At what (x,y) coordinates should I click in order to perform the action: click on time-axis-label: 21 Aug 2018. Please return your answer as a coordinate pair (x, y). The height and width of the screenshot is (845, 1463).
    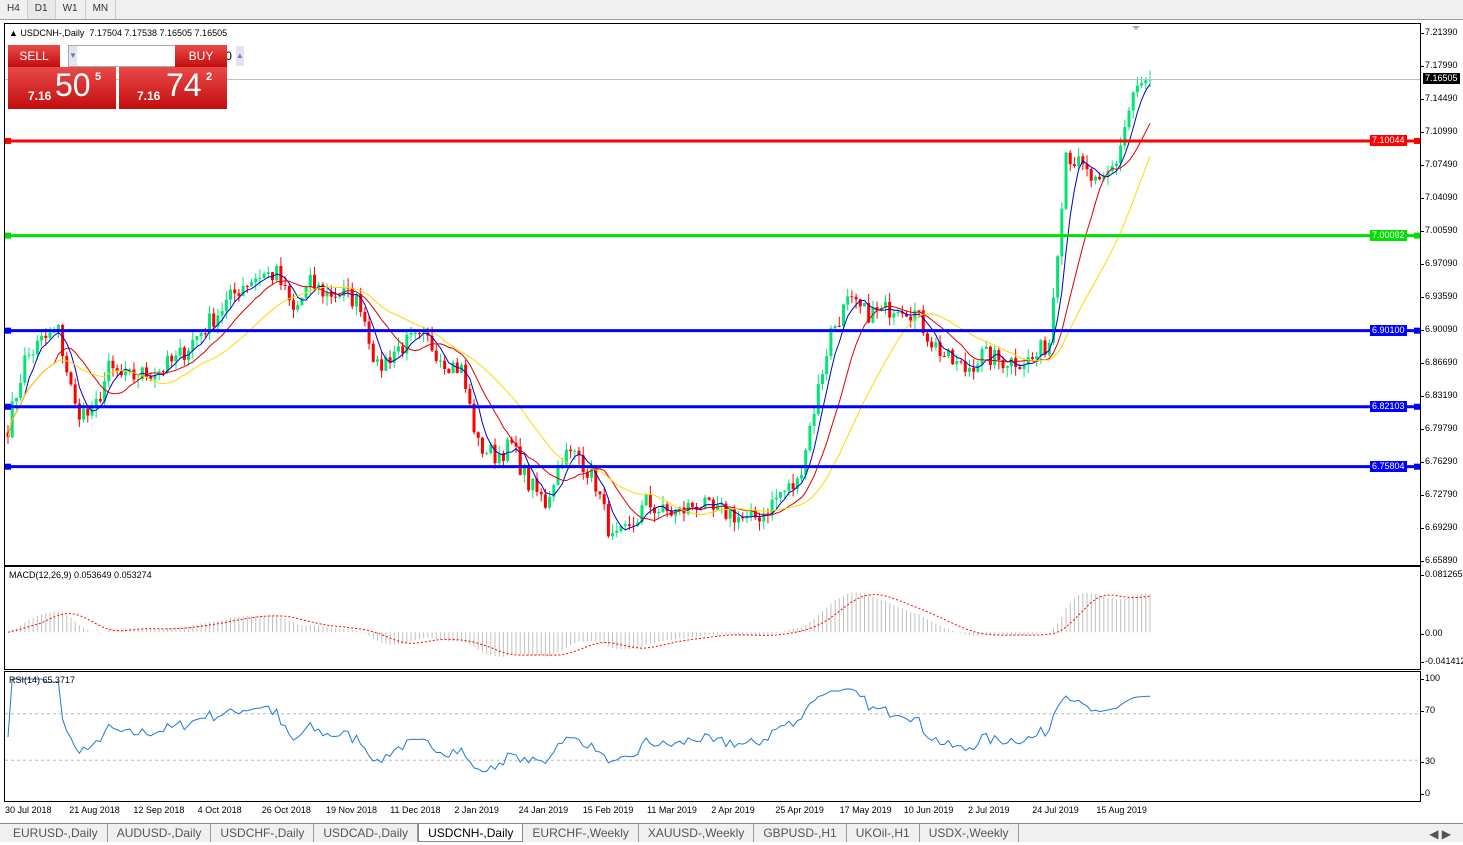
    Looking at the image, I should click on (94, 810).